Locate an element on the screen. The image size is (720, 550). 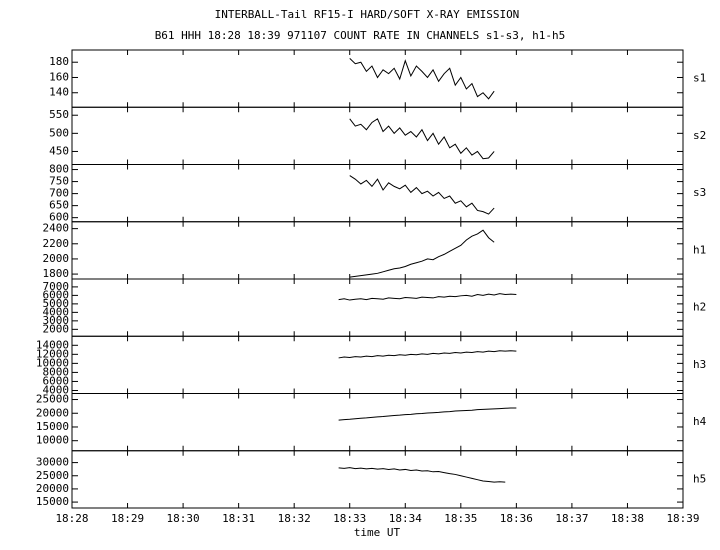
x-tick-label: 18:32 is located at coordinates (294, 518).